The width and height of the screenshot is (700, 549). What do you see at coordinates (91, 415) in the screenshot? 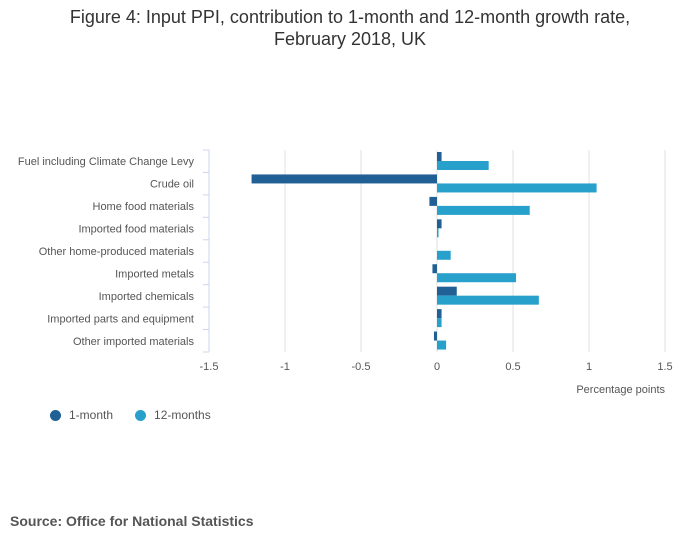
I see `legend-label: 1-month` at bounding box center [91, 415].